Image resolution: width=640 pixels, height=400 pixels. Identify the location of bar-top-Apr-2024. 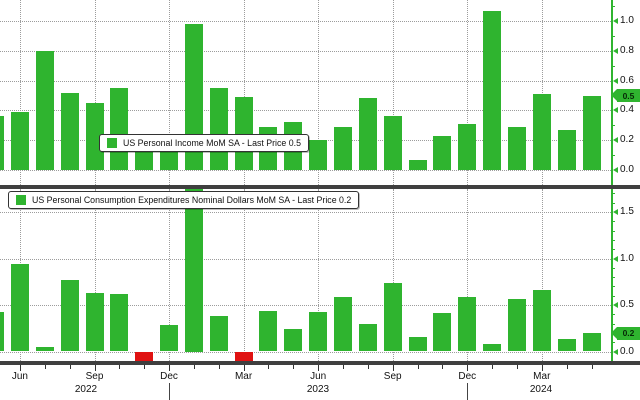
(566, 149).